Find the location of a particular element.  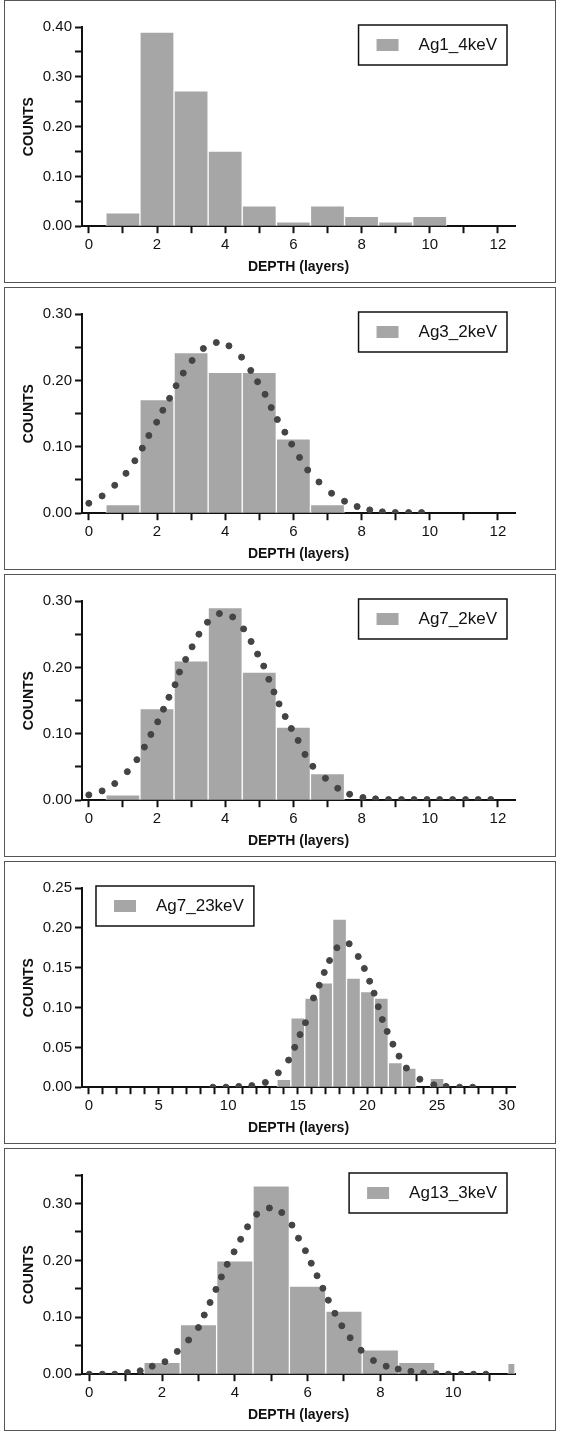

x-tick-label: 20 is located at coordinates (367, 1105).